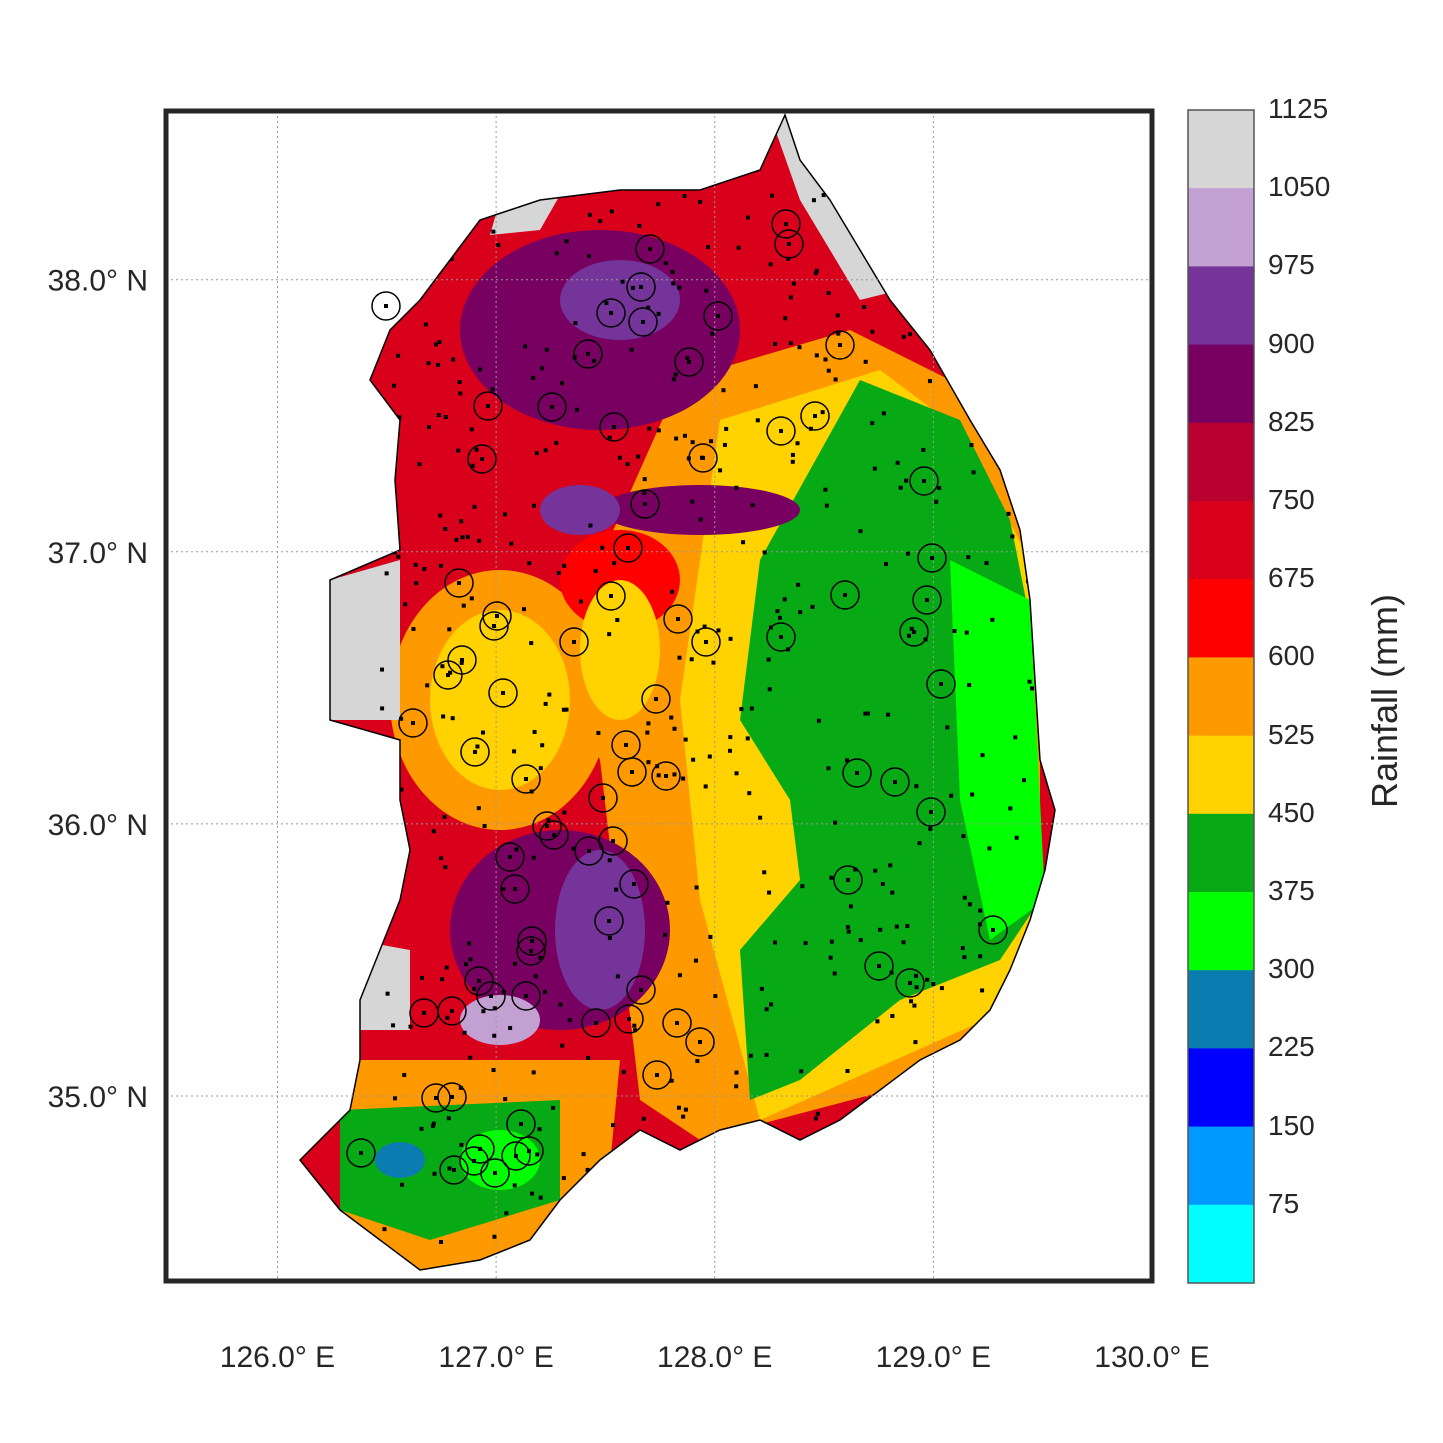  I want to click on colorbar, so click(1221, 696).